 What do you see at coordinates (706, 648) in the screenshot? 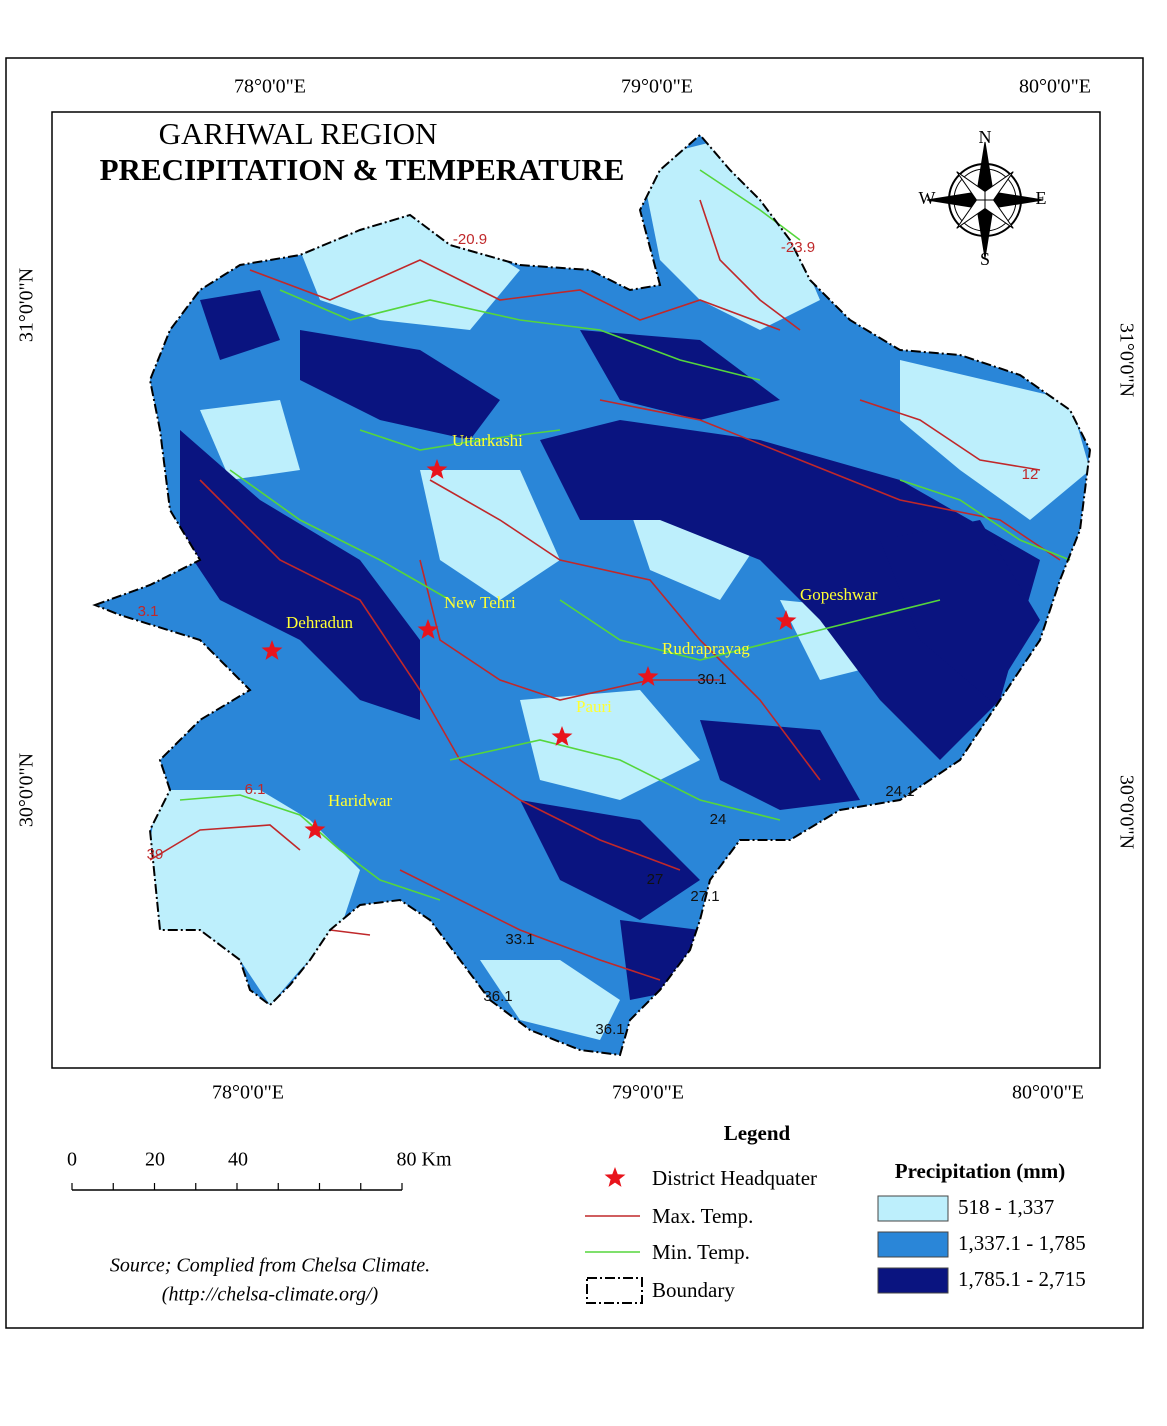
I see `city-label: Rudraprayag` at bounding box center [706, 648].